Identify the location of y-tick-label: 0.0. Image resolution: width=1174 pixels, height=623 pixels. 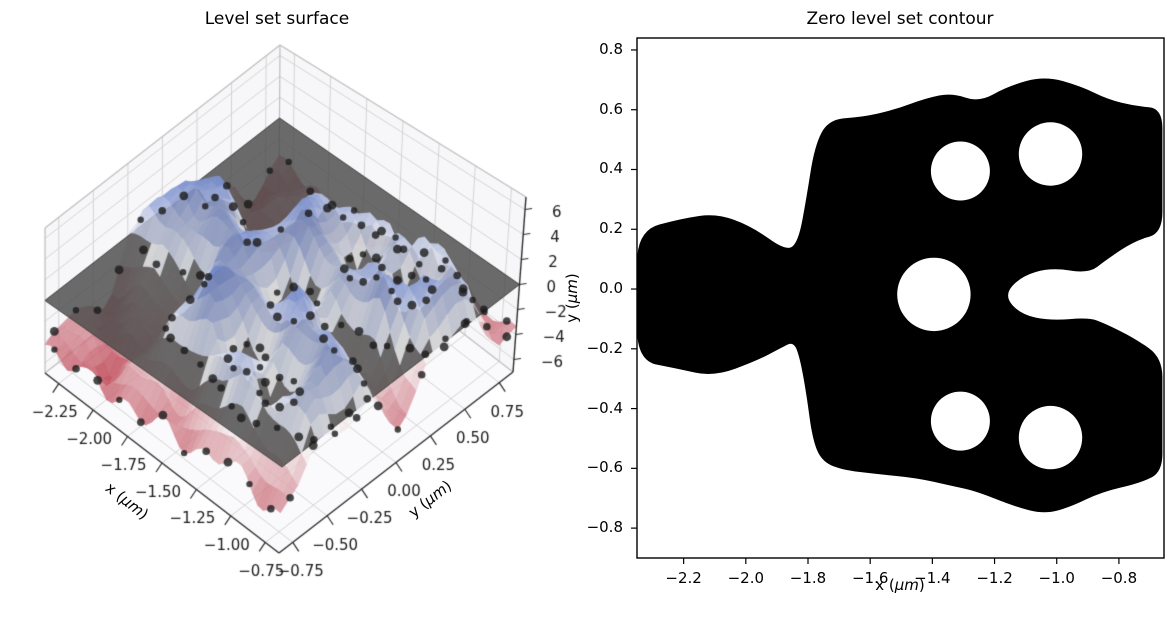
(611, 288).